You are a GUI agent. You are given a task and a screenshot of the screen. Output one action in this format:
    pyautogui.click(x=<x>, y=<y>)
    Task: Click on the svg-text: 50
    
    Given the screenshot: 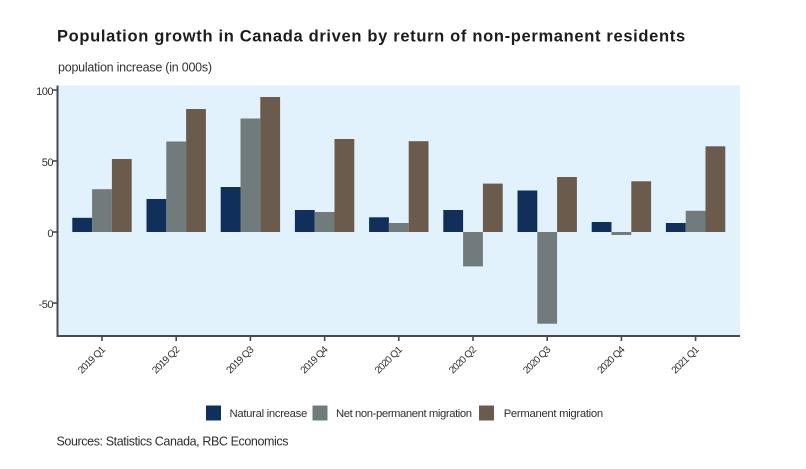 What is the action you would take?
    pyautogui.click(x=48, y=163)
    